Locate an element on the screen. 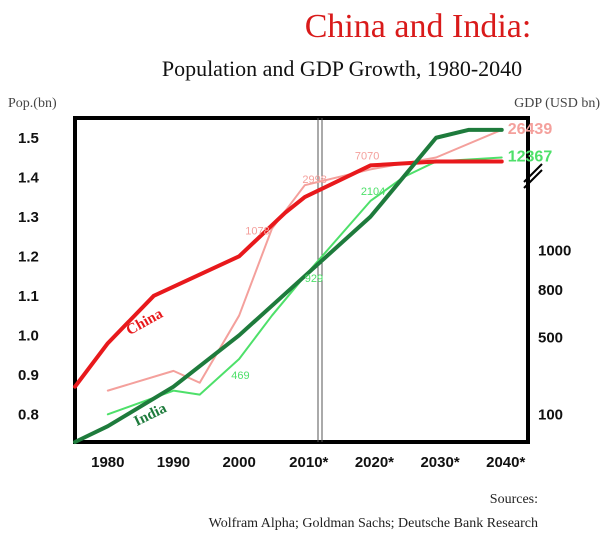 The height and width of the screenshot is (544, 605). gdp-end-label: 12367 is located at coordinates (530, 157).